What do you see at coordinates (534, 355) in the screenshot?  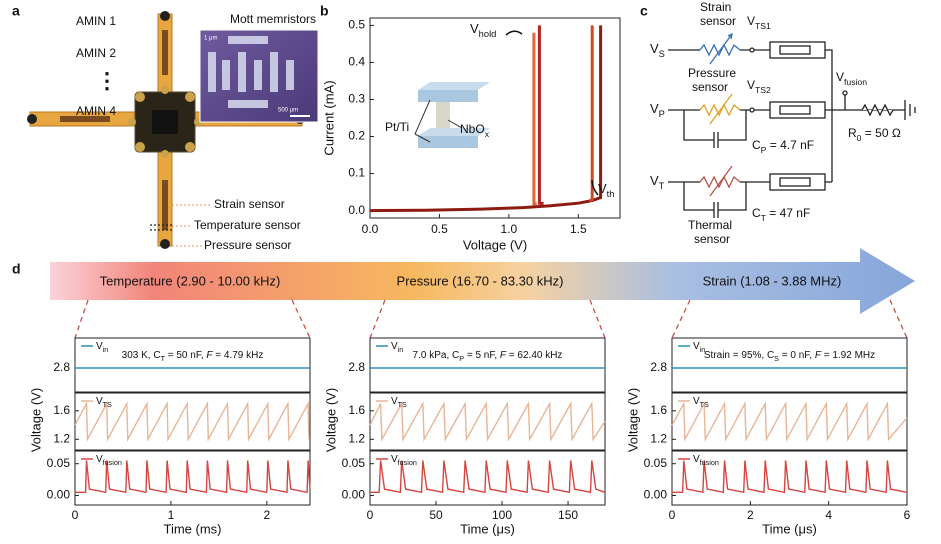 I see `condition-label-part: = 62.40 kHz` at bounding box center [534, 355].